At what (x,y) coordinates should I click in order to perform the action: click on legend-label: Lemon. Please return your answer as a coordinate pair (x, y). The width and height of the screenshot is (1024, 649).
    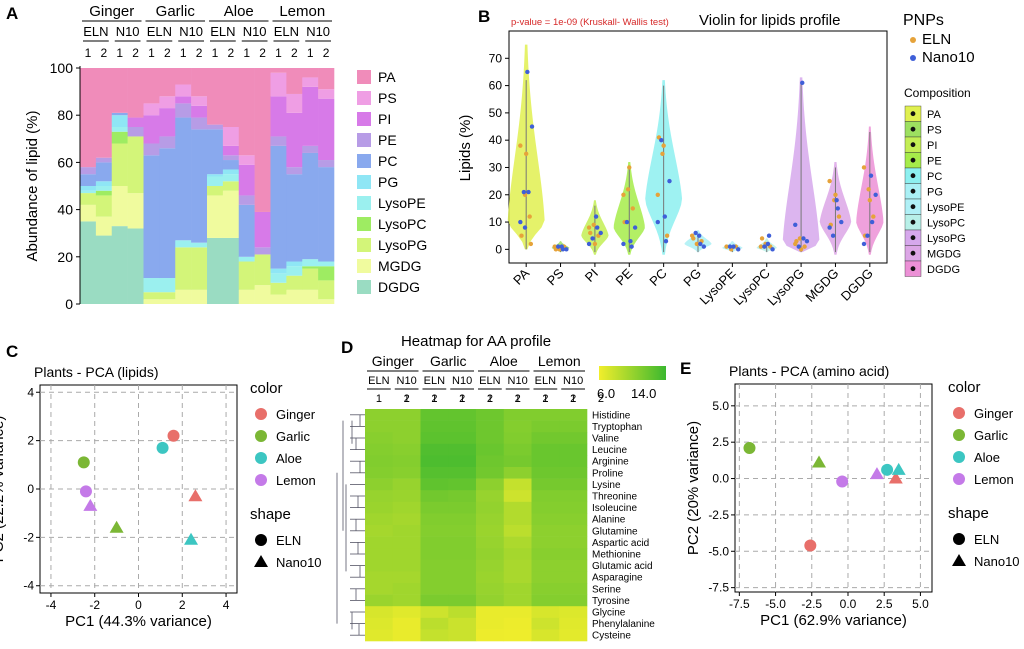
    Looking at the image, I should click on (296, 480).